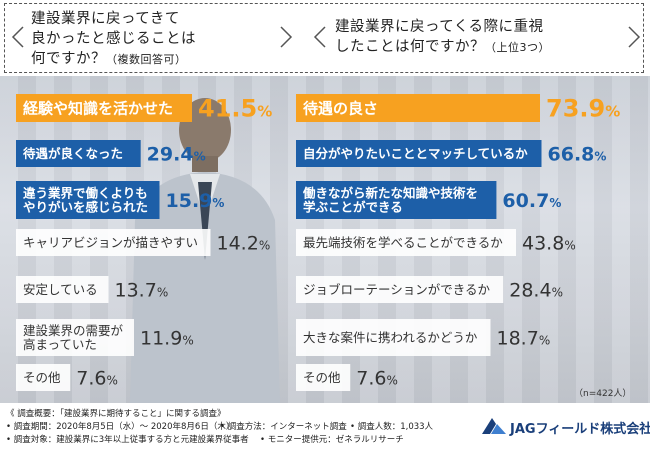 Image resolution: width=650 pixels, height=450 pixels. What do you see at coordinates (244, 243) in the screenshot?
I see `value-label: 14.2%` at bounding box center [244, 243].